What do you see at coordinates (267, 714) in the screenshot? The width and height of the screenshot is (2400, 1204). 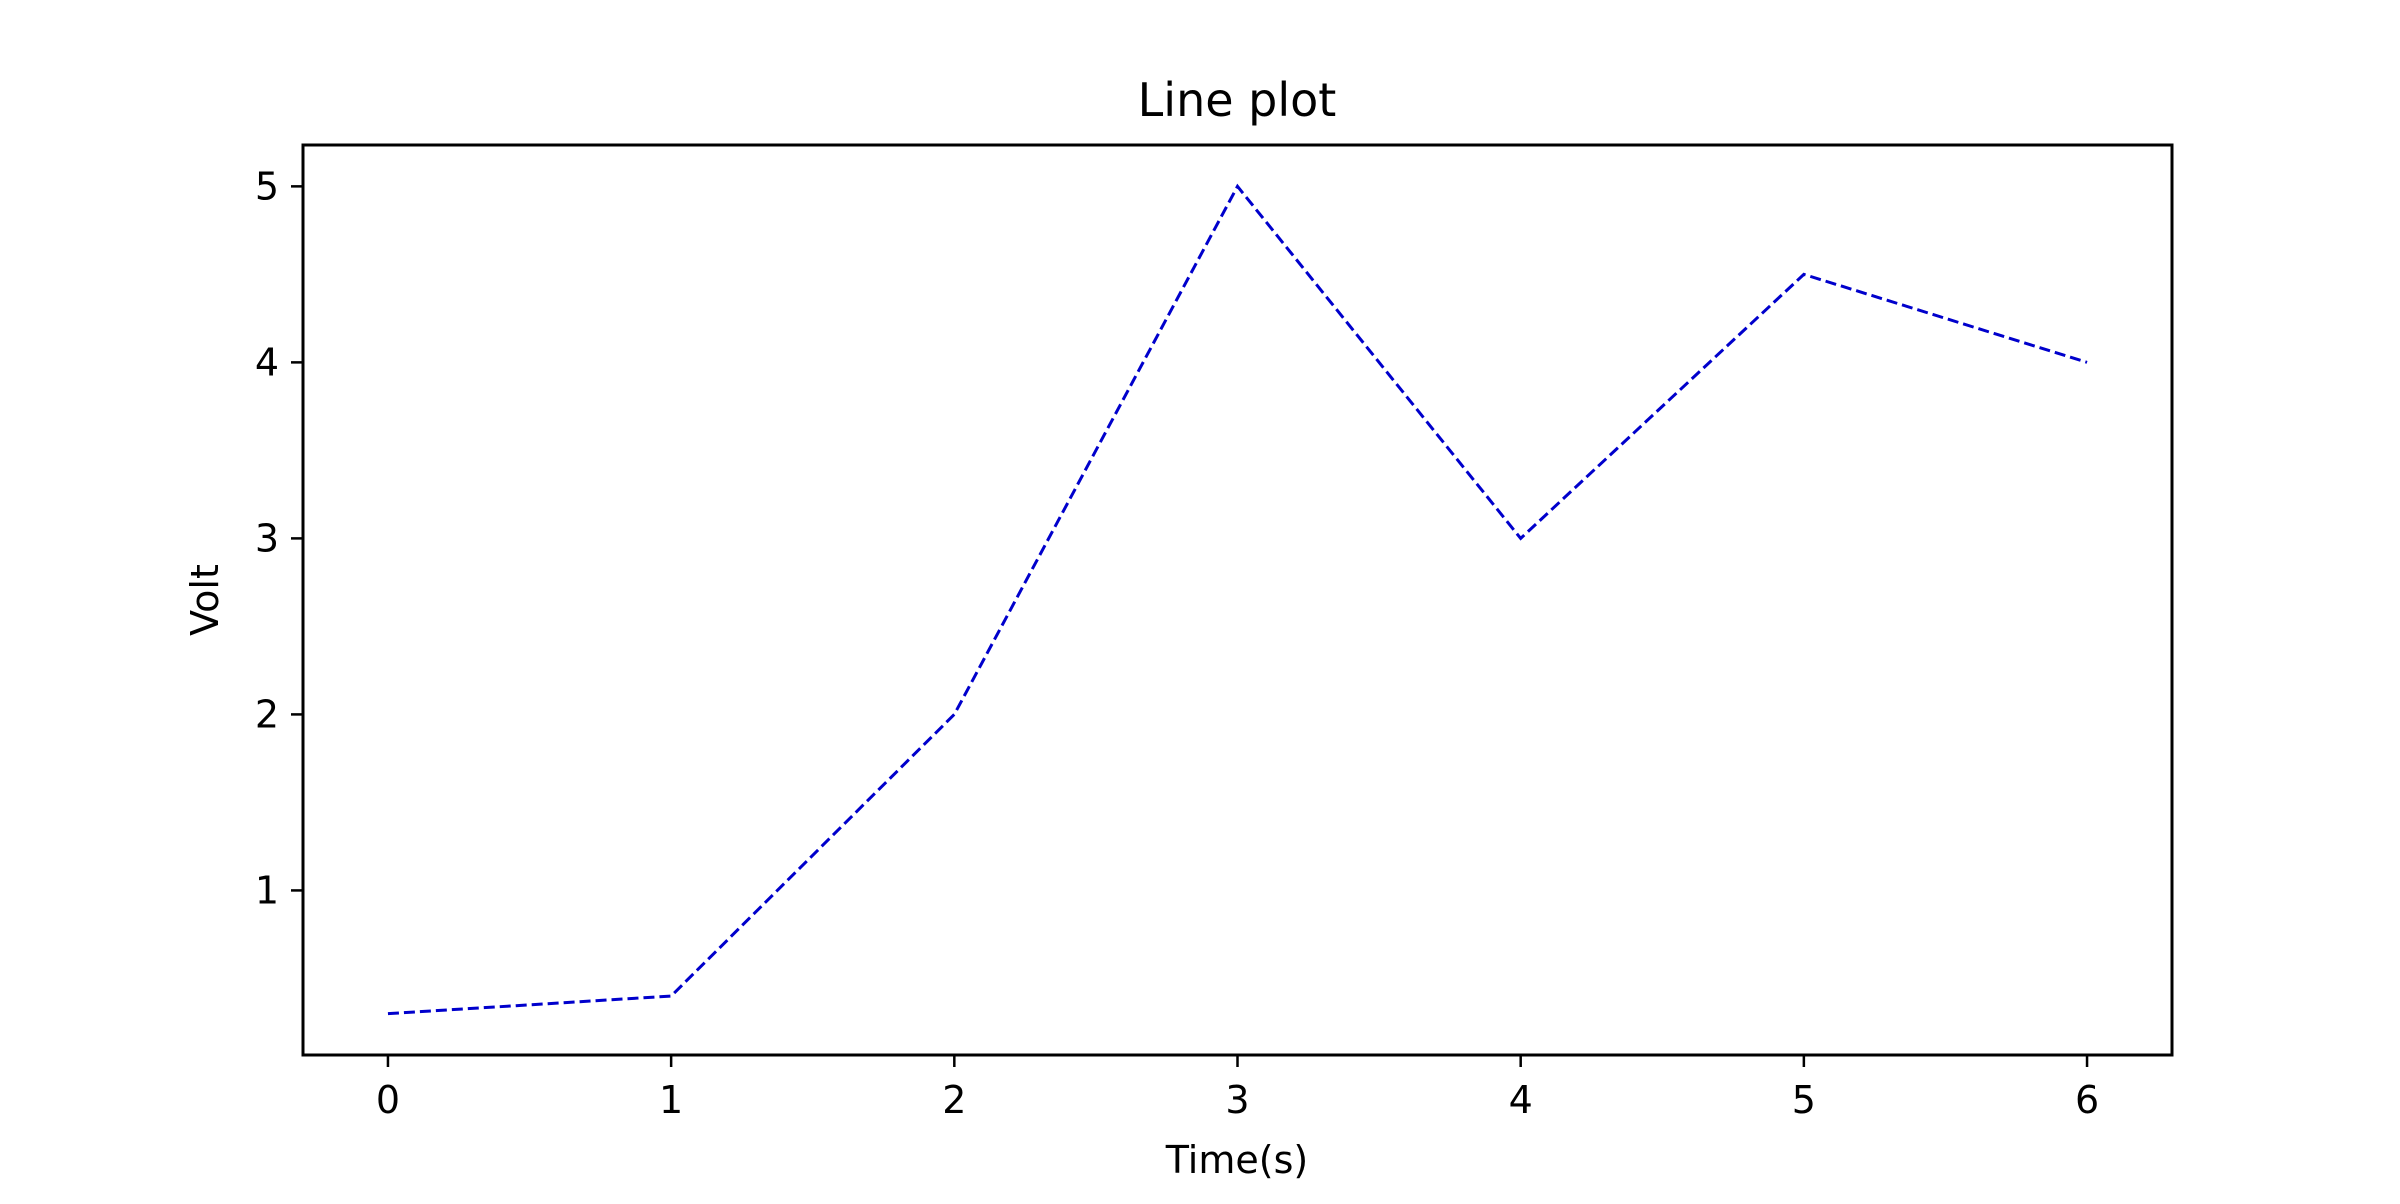 I see `y-tick-label: 2` at bounding box center [267, 714].